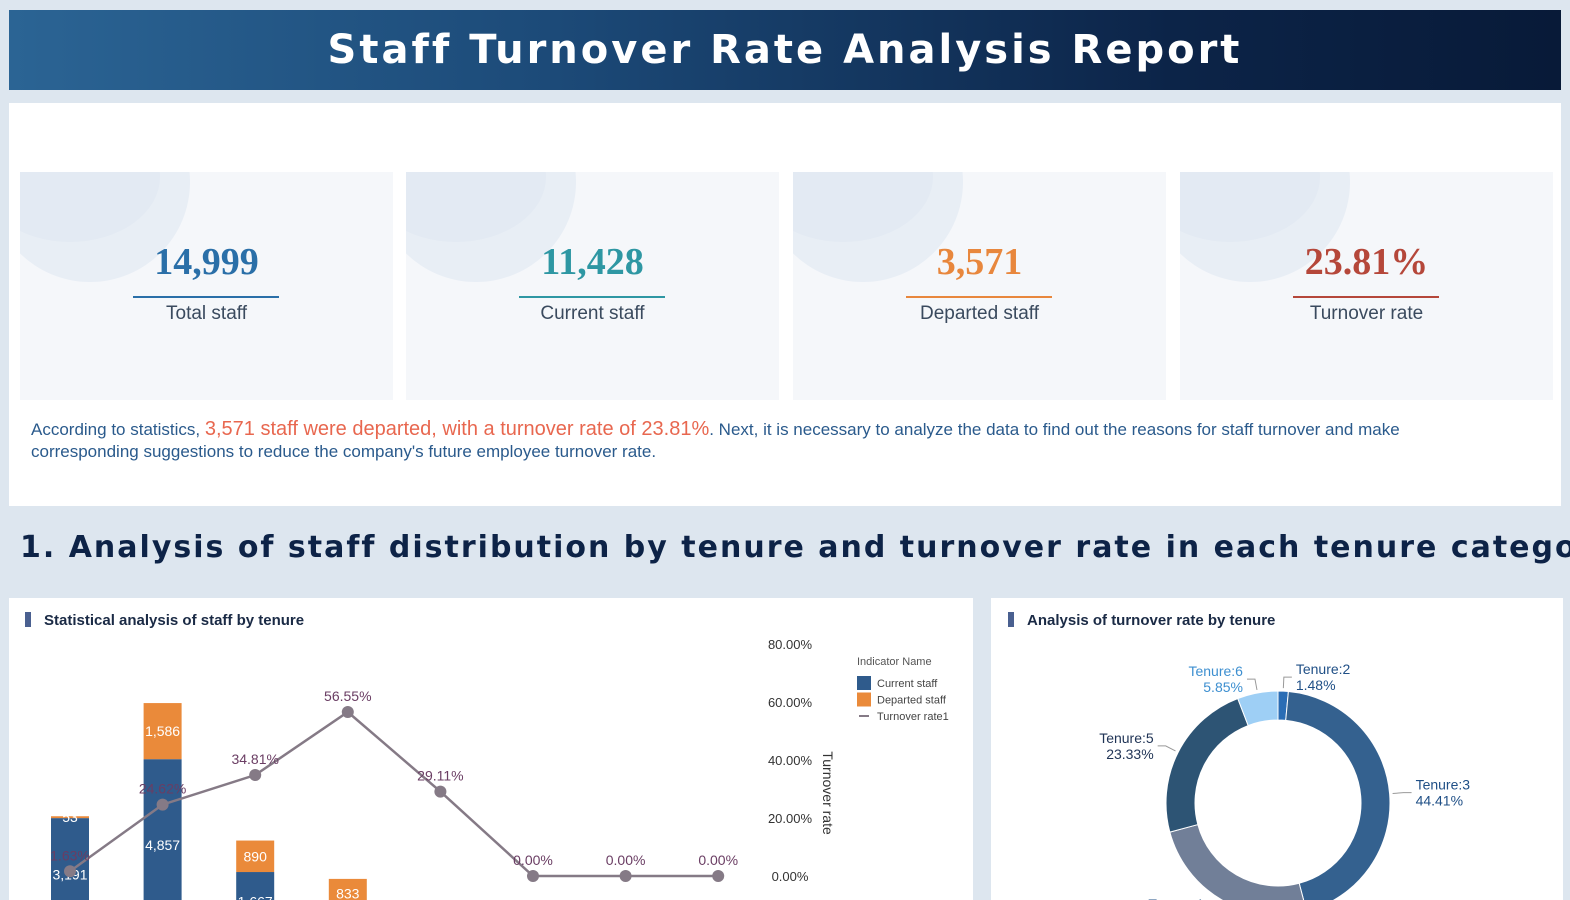 The width and height of the screenshot is (1570, 900). What do you see at coordinates (979, 313) in the screenshot?
I see `kpi-label: Departed staff` at bounding box center [979, 313].